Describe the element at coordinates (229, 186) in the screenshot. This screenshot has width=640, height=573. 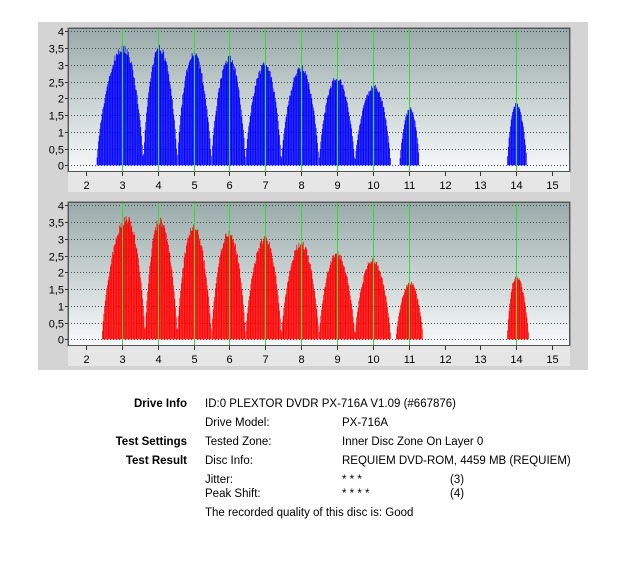
I see `x-tick-label: 6` at that location.